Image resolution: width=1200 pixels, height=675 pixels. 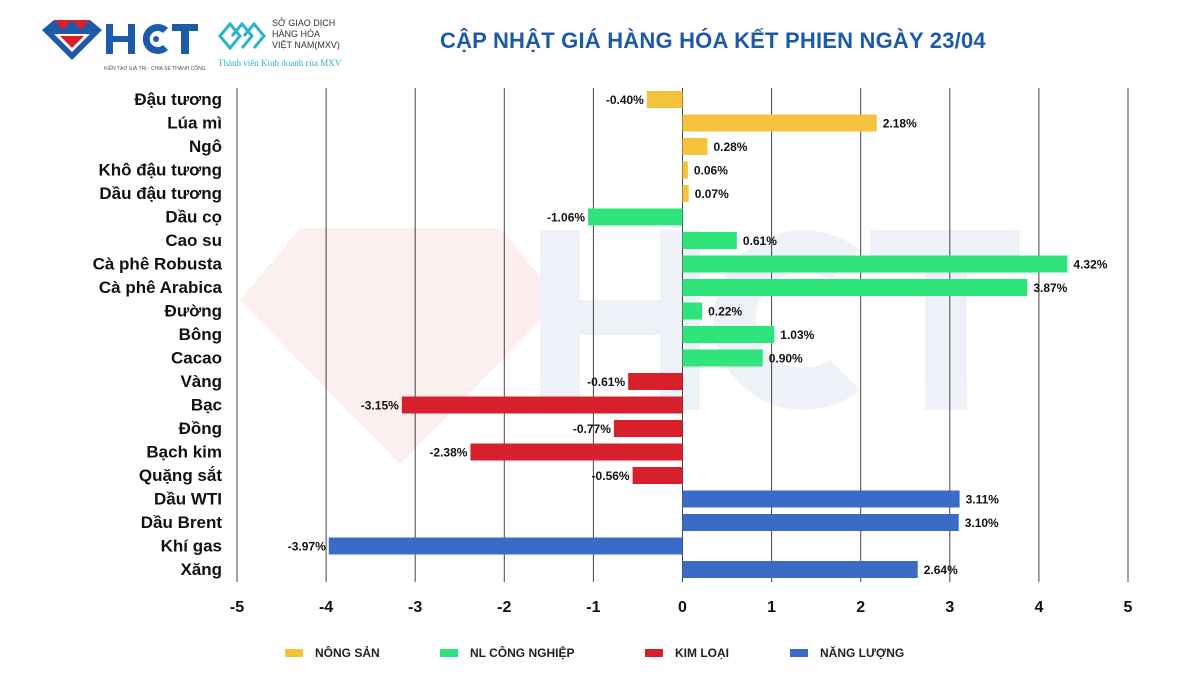 I want to click on legend-item: NL CÔNG NGHIỆP, so click(x=507, y=653).